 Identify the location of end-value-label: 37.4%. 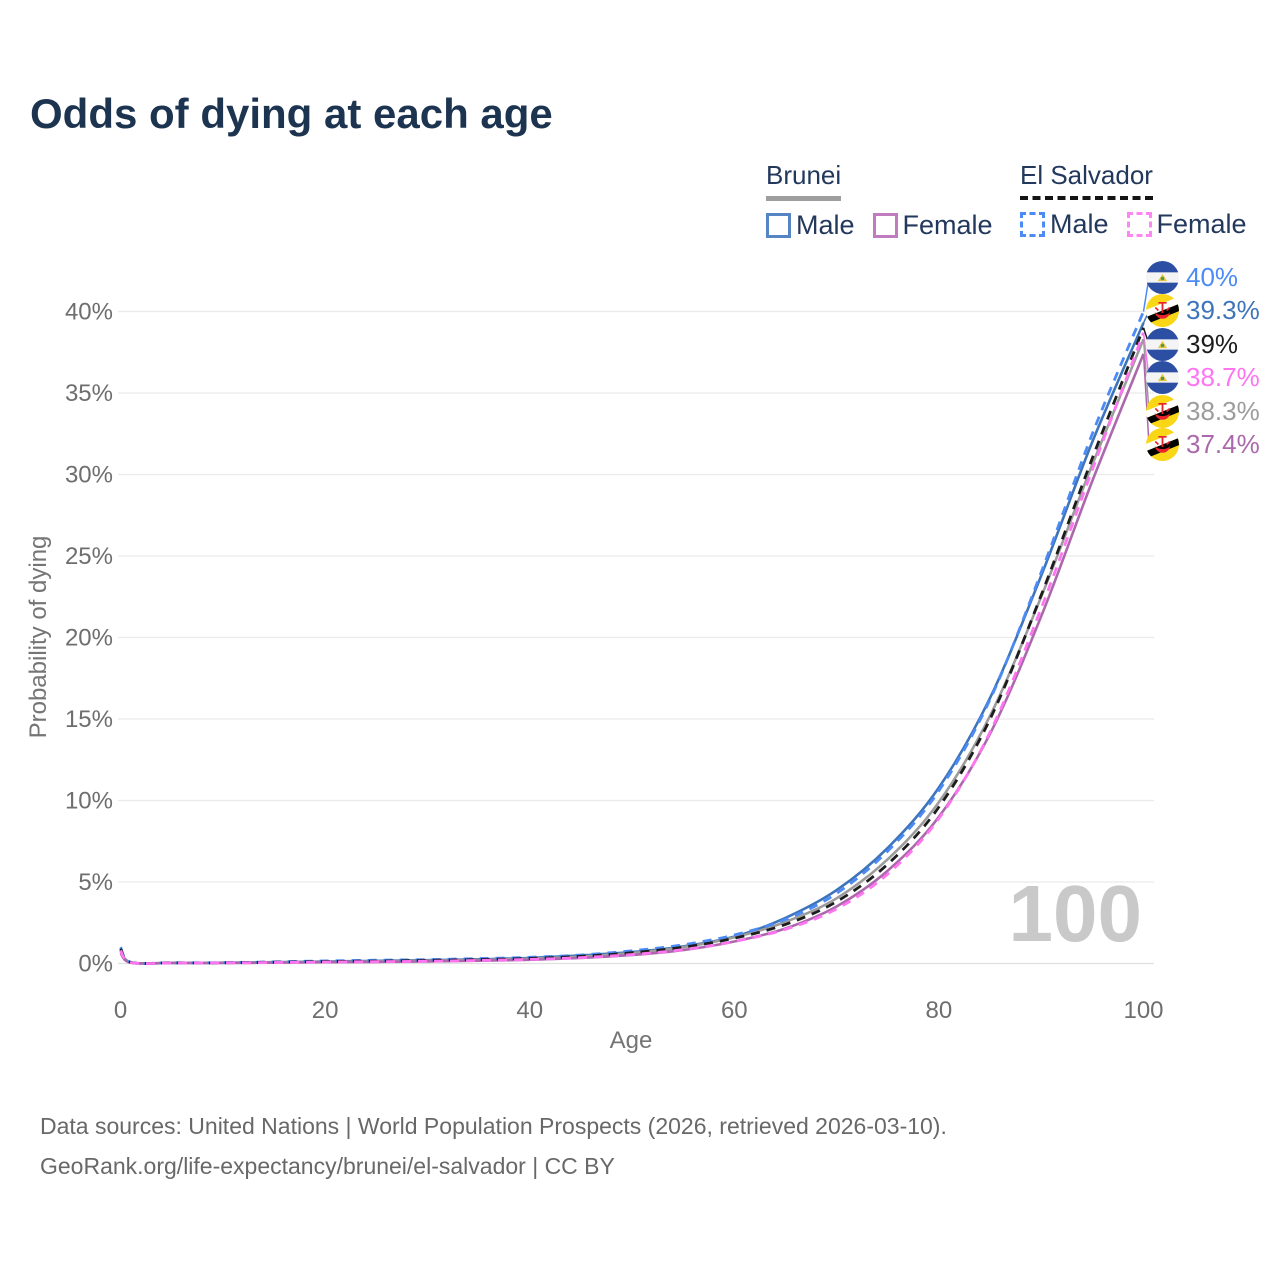
(1223, 444).